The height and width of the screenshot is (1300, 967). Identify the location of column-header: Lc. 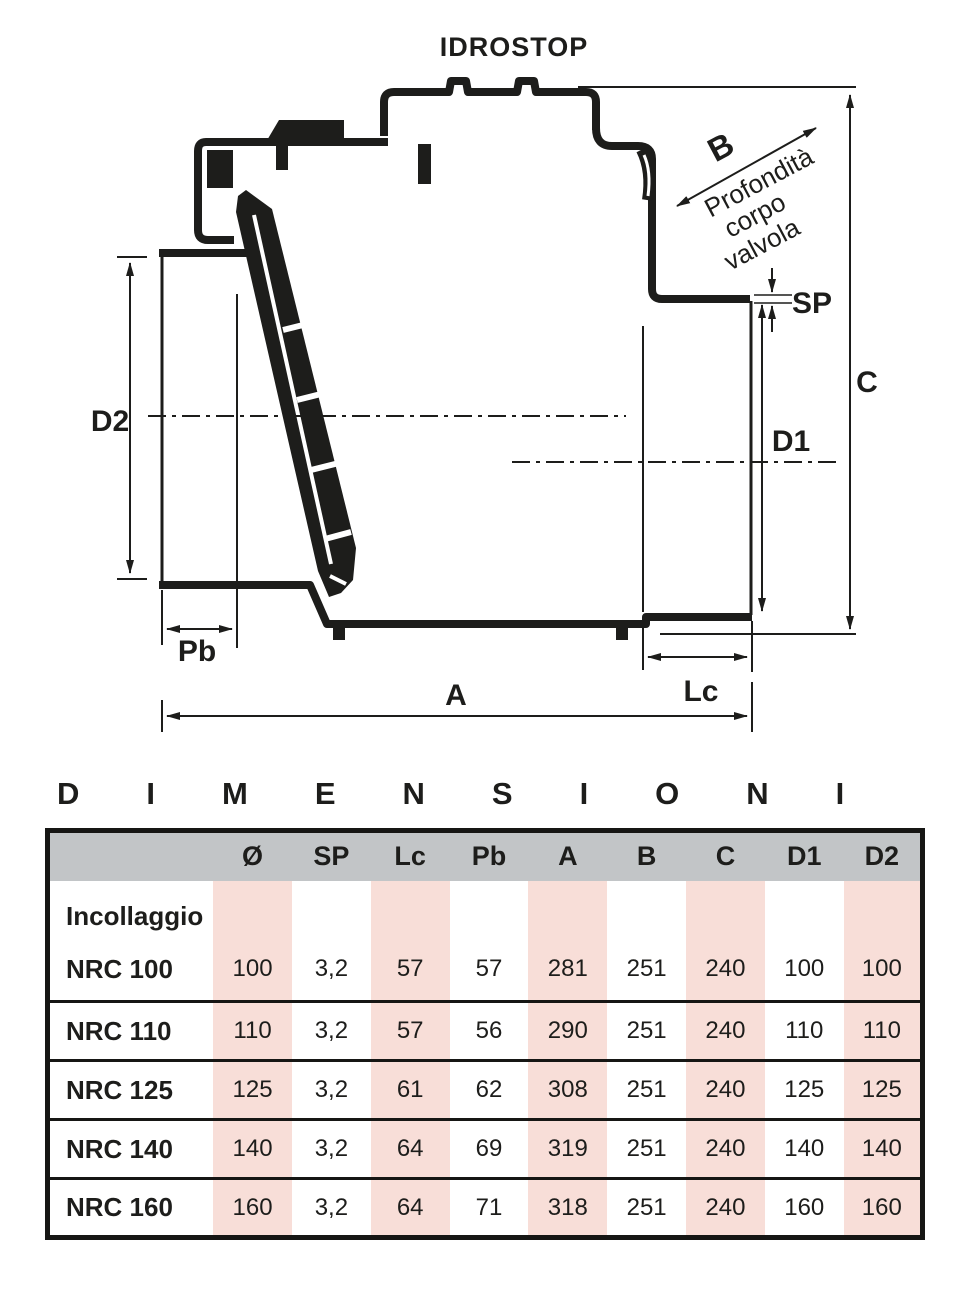
(410, 856).